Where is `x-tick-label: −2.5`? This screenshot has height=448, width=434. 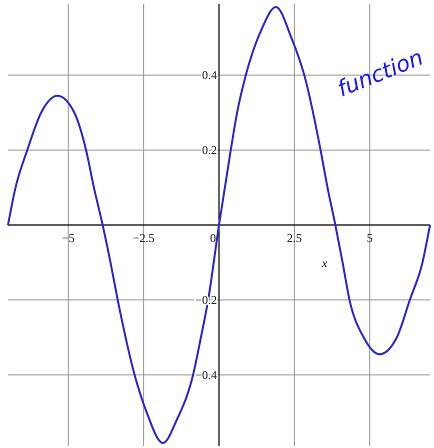 x-tick-label: −2.5 is located at coordinates (143, 238).